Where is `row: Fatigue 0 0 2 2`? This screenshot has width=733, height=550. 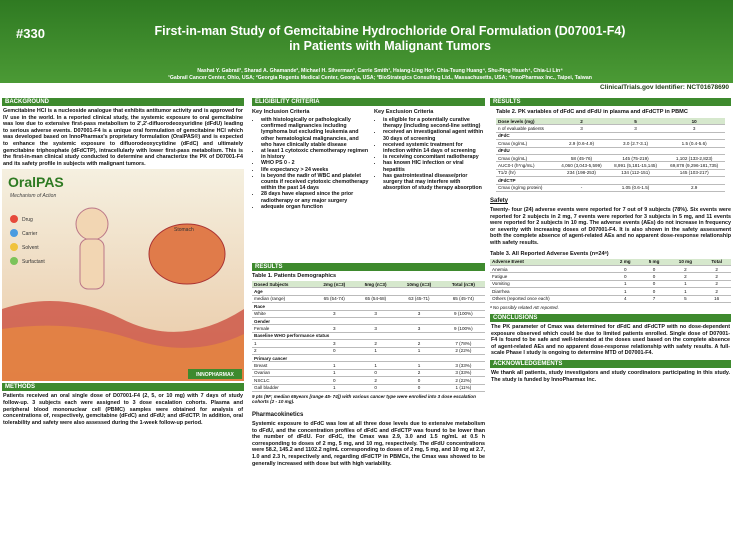 row: Fatigue 0 0 2 2 is located at coordinates (610, 276).